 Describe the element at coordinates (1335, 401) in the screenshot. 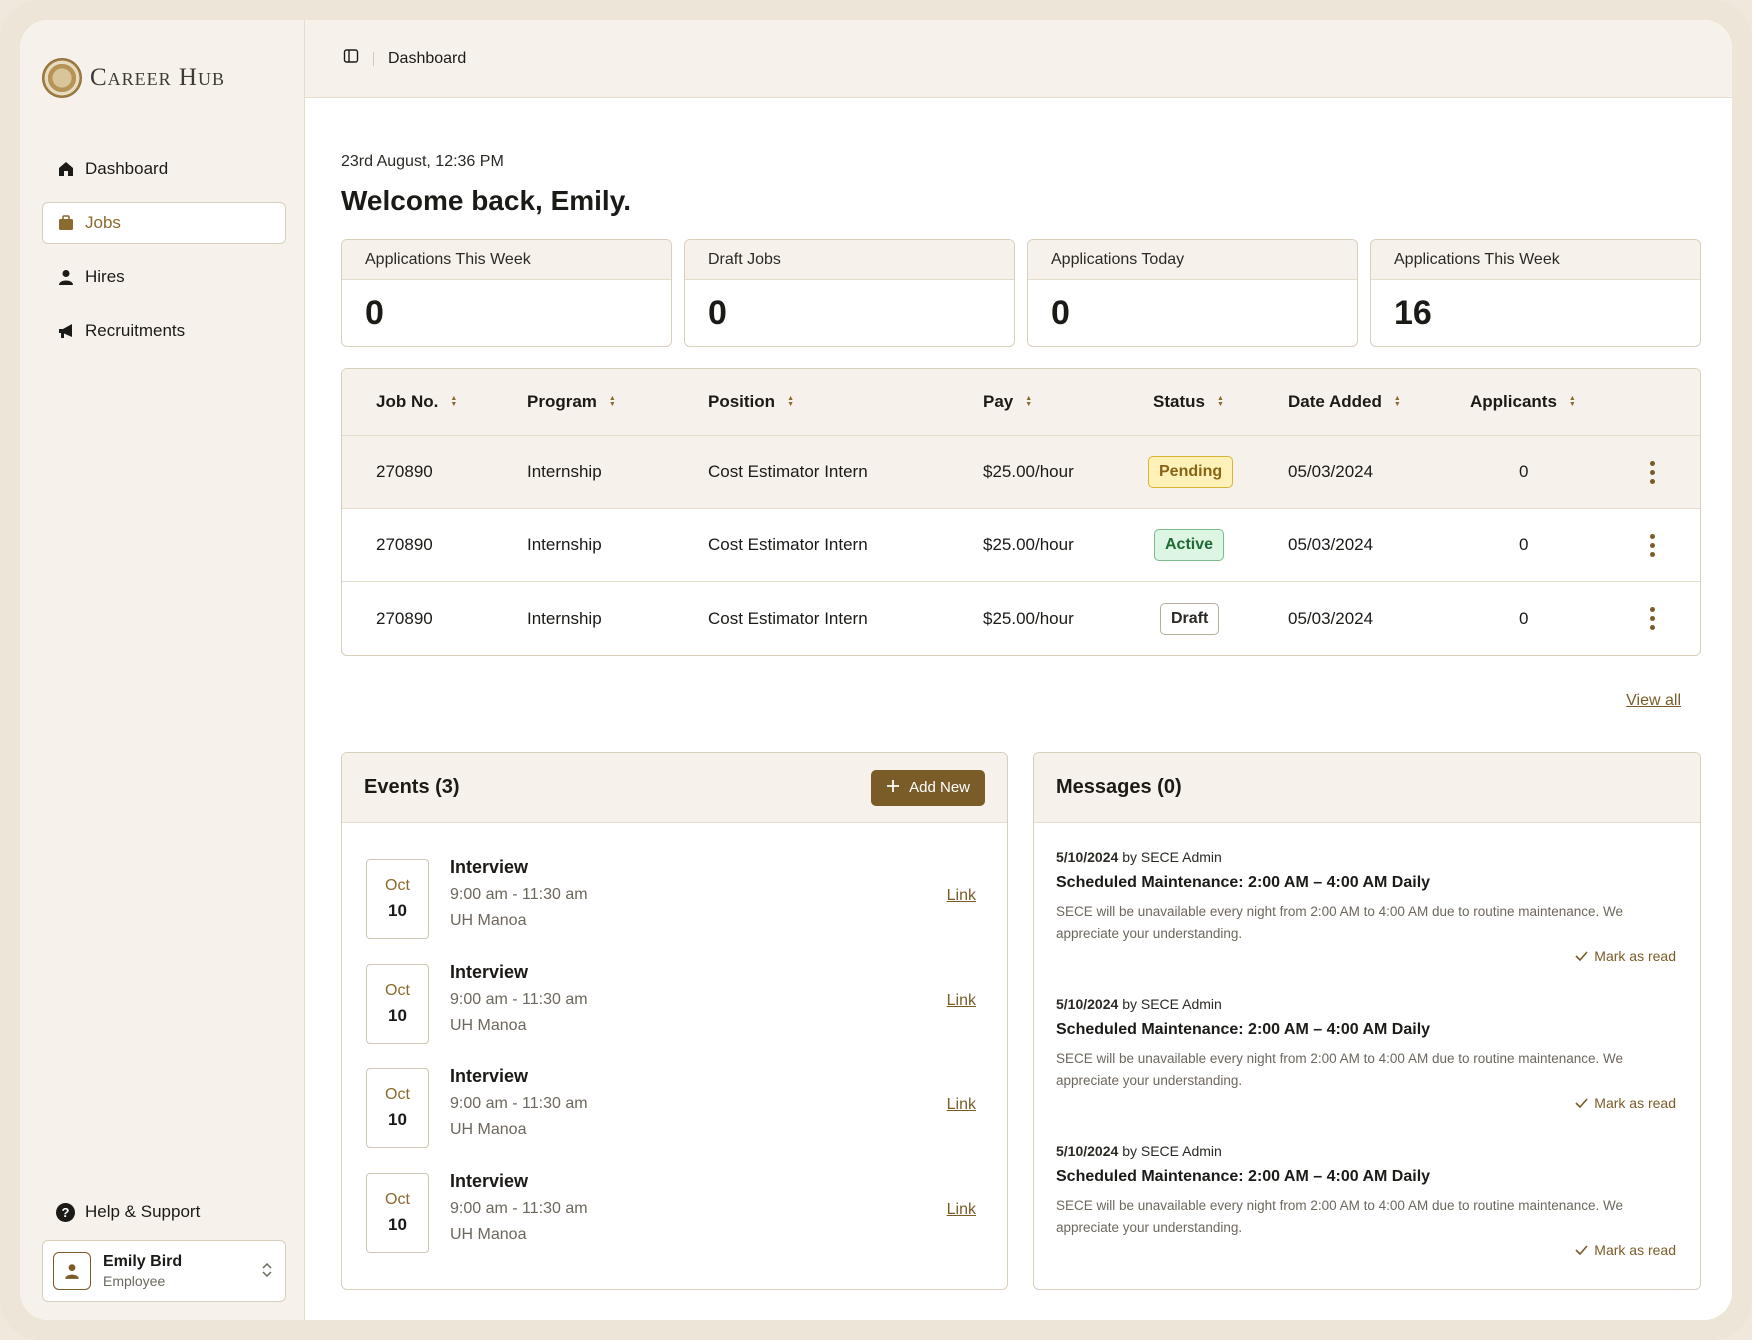

I see `column-label: Date Added` at that location.